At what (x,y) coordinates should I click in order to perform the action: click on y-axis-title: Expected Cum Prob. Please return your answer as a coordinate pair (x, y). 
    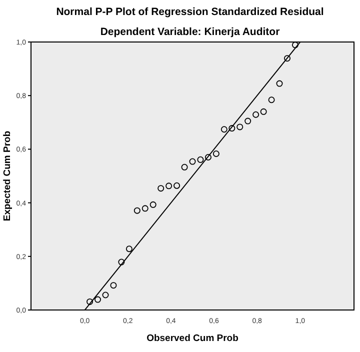
    Looking at the image, I should click on (7, 176).